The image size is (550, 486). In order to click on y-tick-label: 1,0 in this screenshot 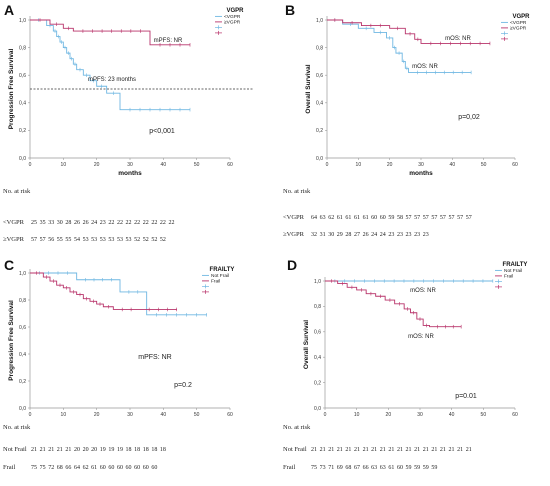, I will do `click(317, 282)`.